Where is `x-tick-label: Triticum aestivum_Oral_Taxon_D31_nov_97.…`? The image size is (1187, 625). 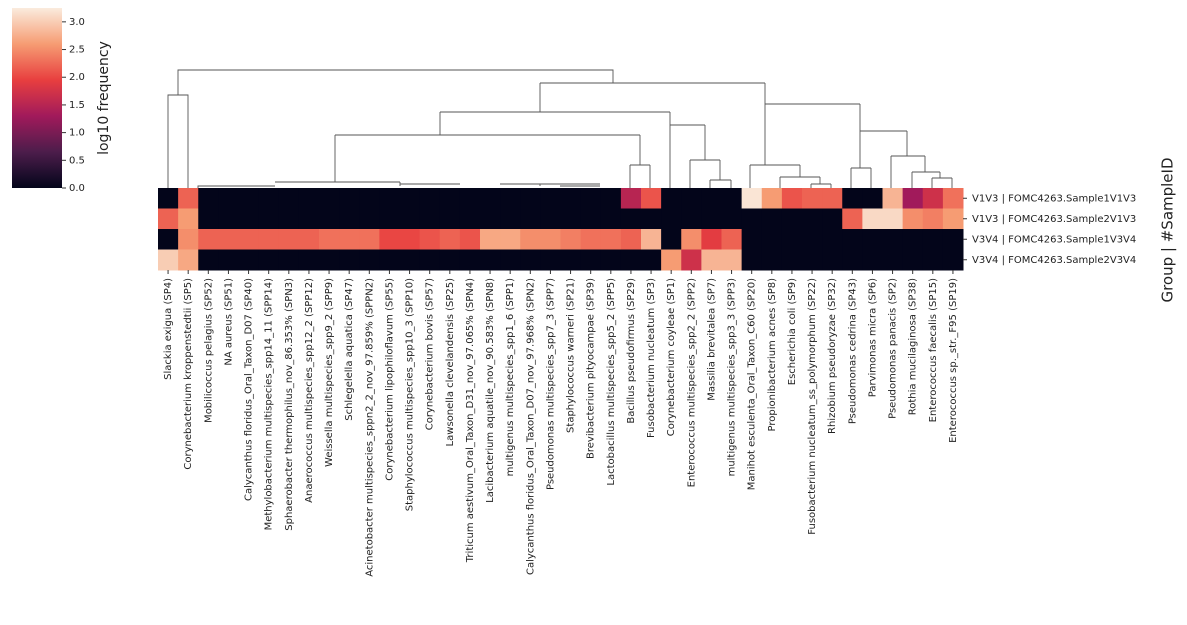
x-tick-label: Triticum aestivum_Oral_Taxon_D31_nov_97.… is located at coordinates (470, 420).